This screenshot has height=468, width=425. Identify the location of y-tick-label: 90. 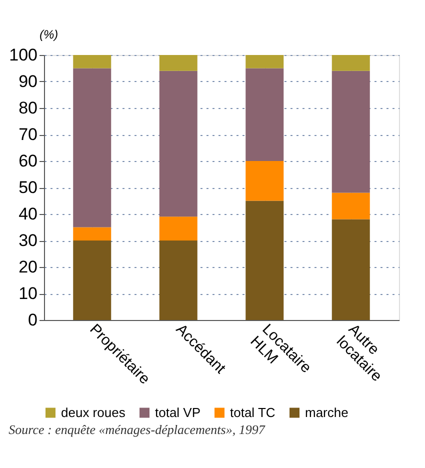
(28, 81).